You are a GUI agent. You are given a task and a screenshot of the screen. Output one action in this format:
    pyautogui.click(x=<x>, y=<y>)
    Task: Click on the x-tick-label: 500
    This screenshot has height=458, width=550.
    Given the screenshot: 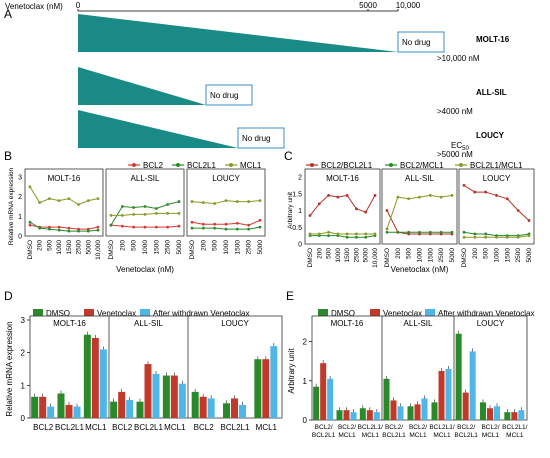 What is the action you would take?
    pyautogui.click(x=49, y=245)
    